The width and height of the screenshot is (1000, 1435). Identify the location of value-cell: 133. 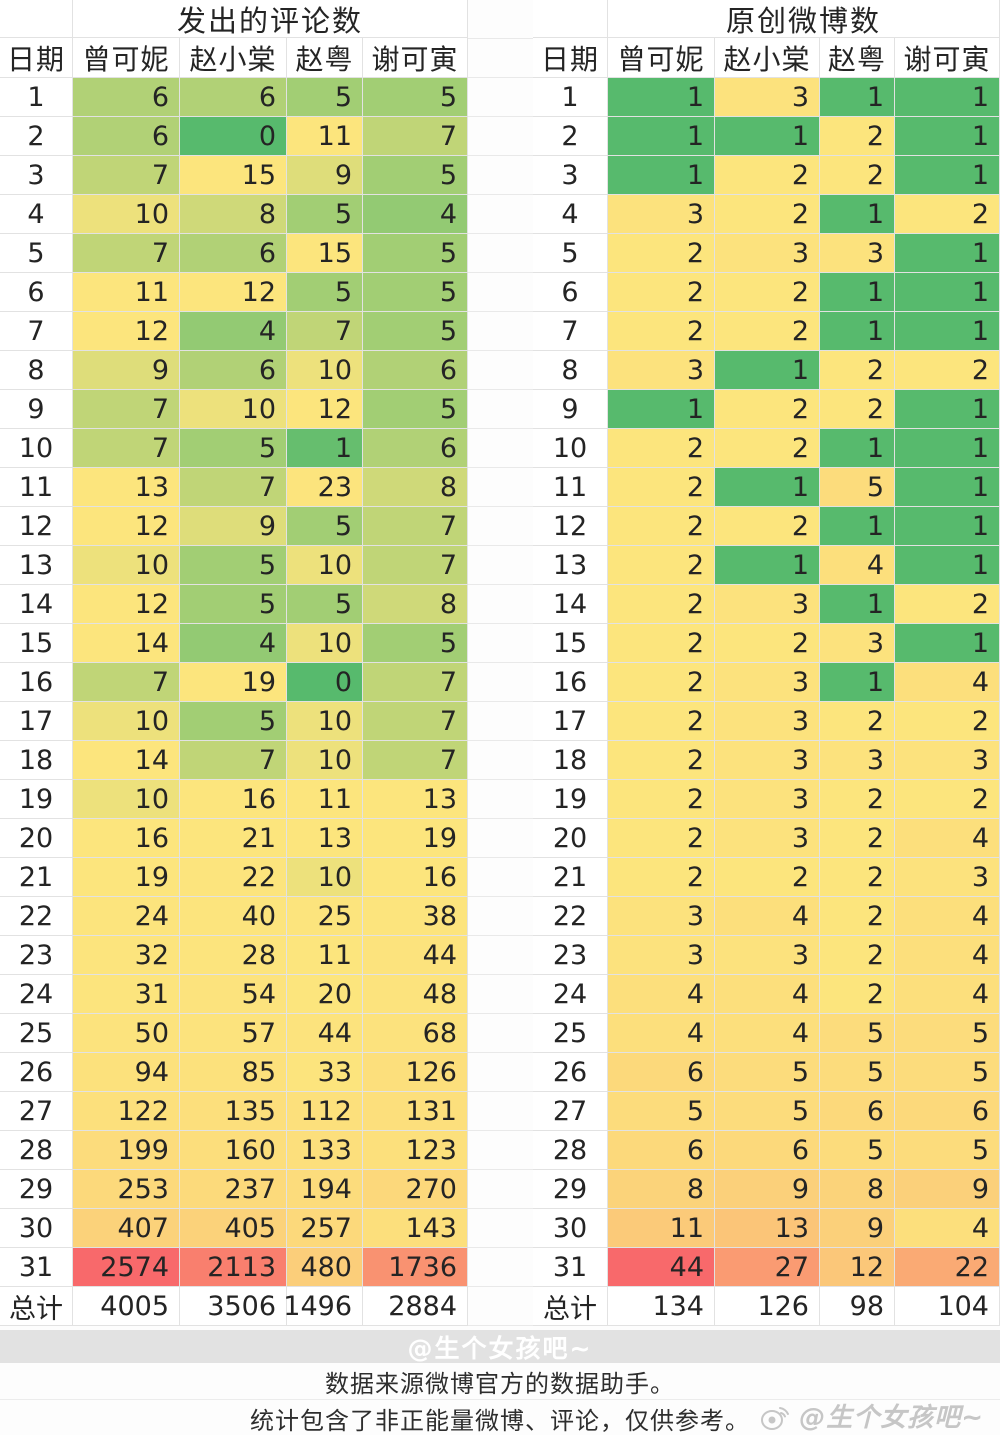
(325, 1150).